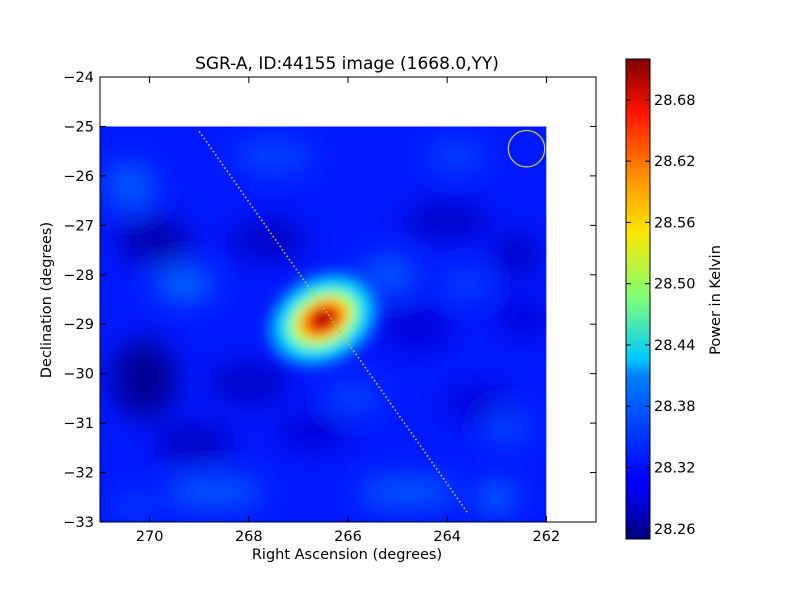 The height and width of the screenshot is (604, 800). I want to click on y-tick-label: −26, so click(78, 177).